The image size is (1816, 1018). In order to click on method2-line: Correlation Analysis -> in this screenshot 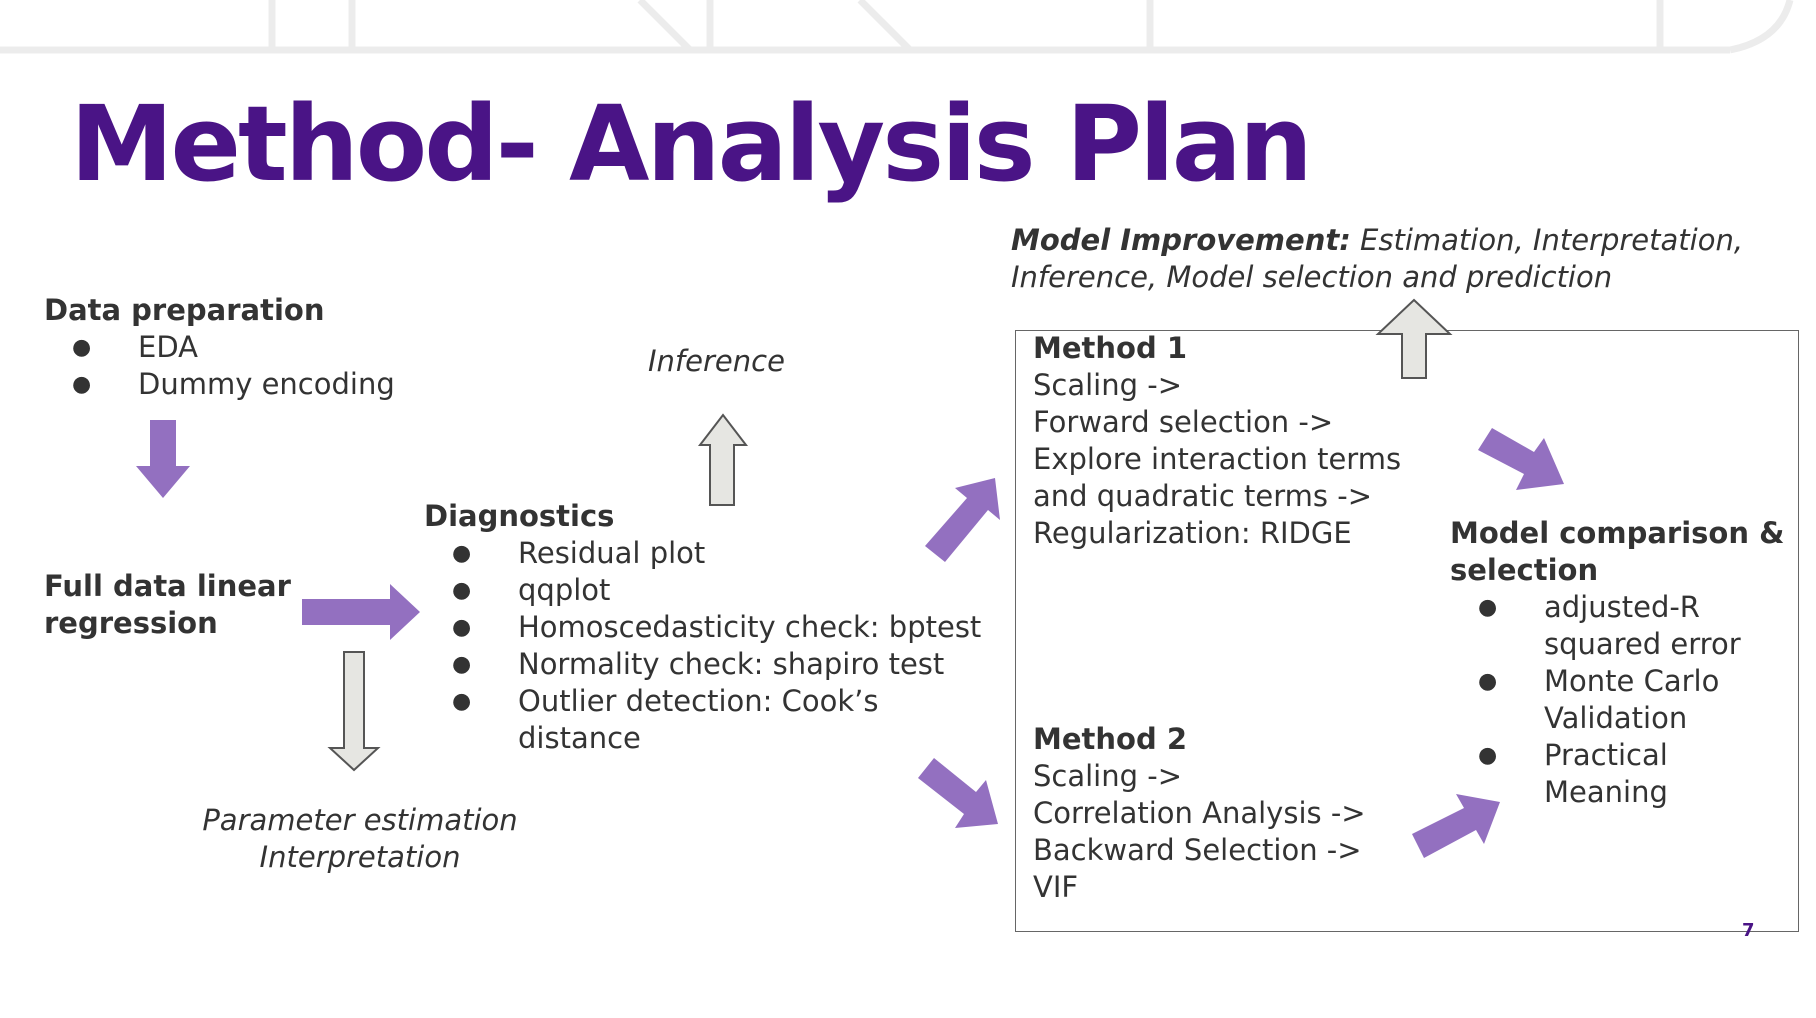, I will do `click(1199, 813)`.